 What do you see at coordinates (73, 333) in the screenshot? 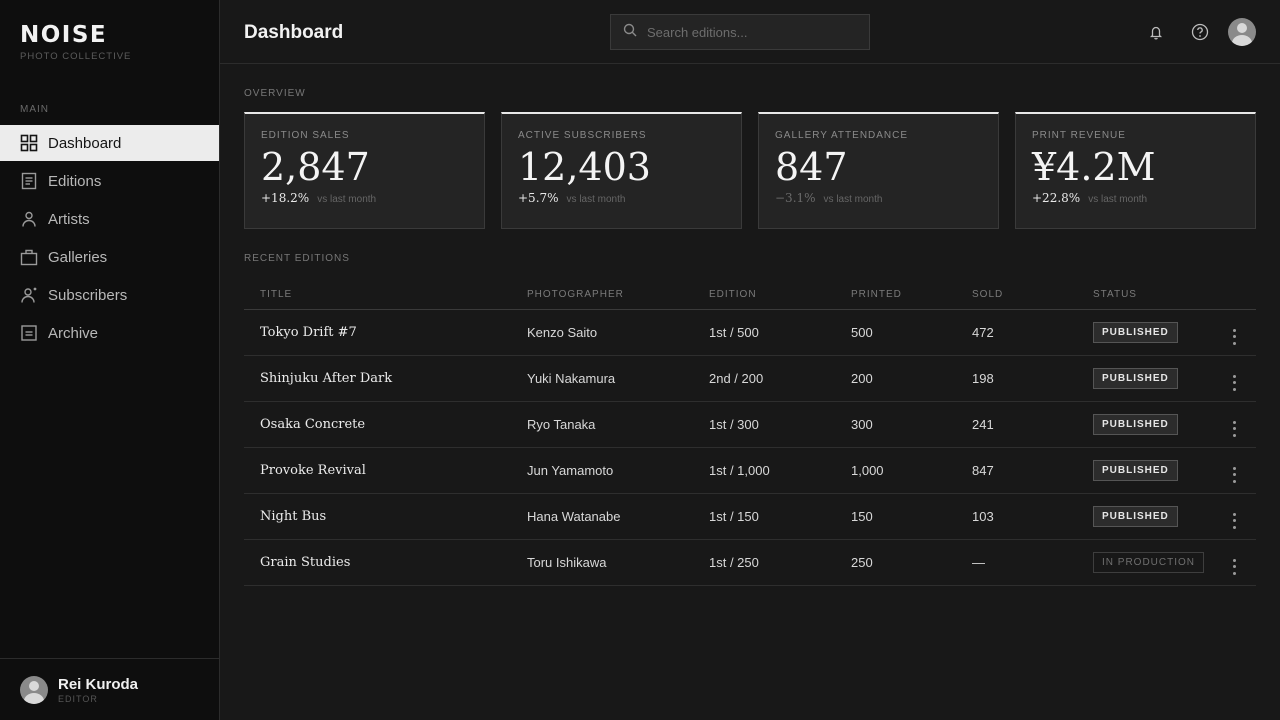
I see `sidebar-item-label: Archive` at bounding box center [73, 333].